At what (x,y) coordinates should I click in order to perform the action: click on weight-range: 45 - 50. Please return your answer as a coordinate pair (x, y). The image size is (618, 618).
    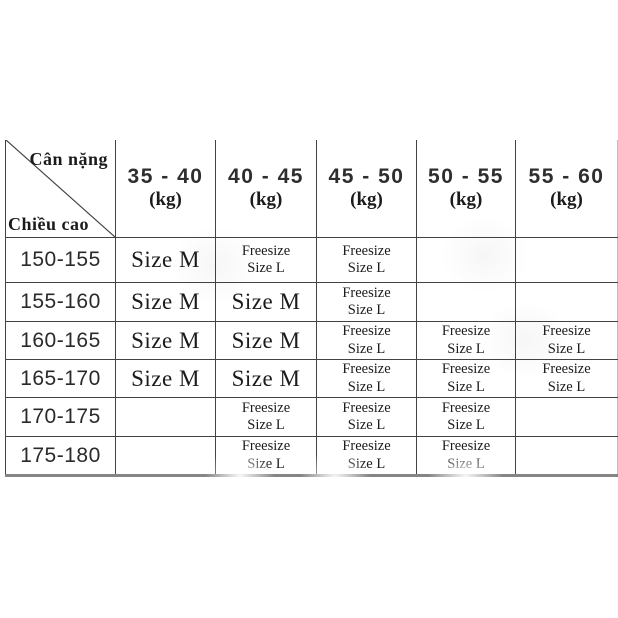
    Looking at the image, I should click on (366, 177).